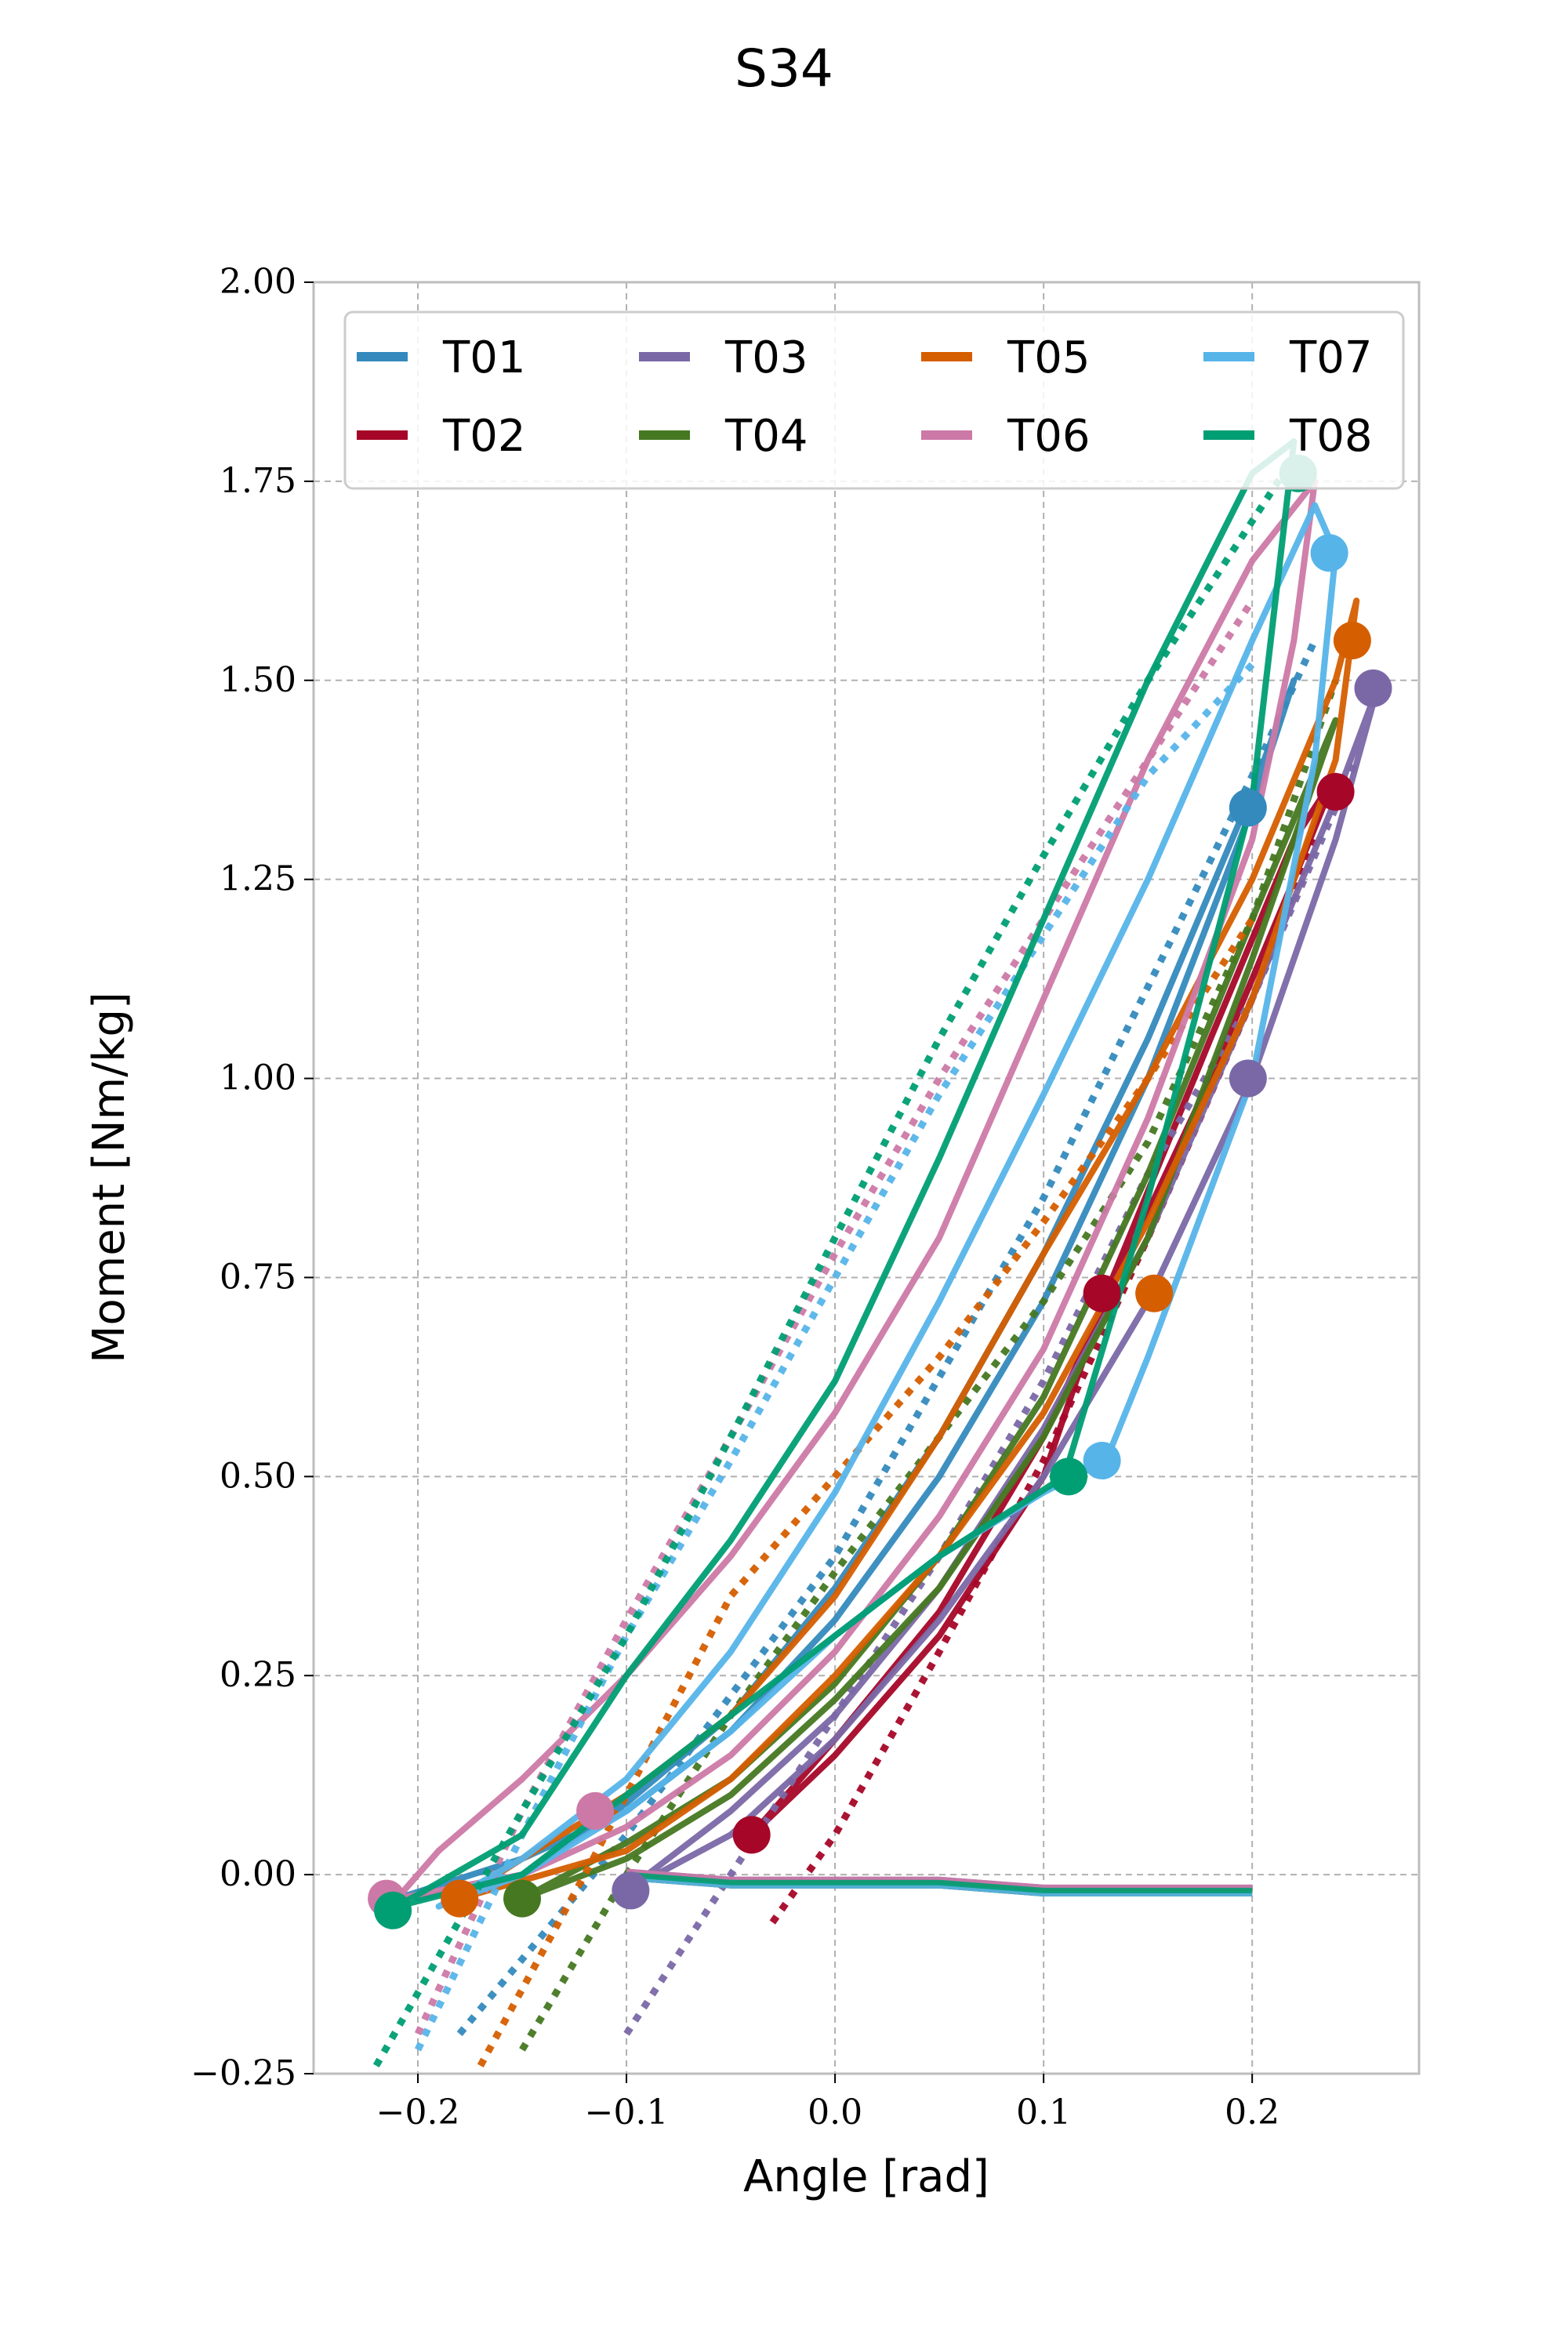 The height and width of the screenshot is (2352, 1568). Describe the element at coordinates (258, 879) in the screenshot. I see `y-tick-label: 1.25` at that location.